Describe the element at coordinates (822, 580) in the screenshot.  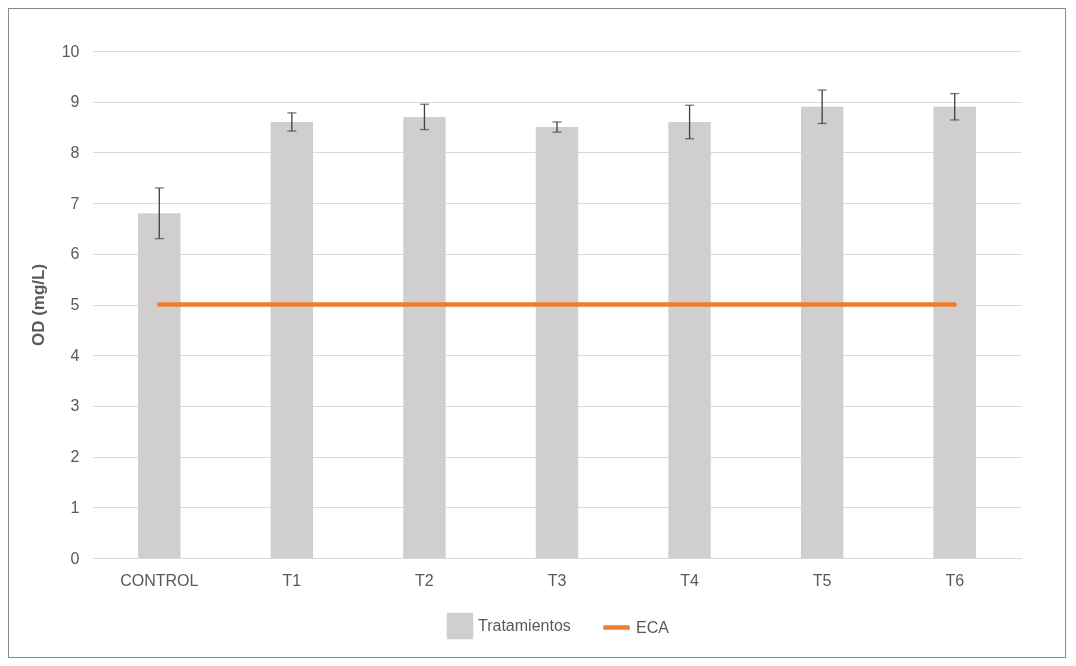
I see `x-tick-label: T5` at that location.